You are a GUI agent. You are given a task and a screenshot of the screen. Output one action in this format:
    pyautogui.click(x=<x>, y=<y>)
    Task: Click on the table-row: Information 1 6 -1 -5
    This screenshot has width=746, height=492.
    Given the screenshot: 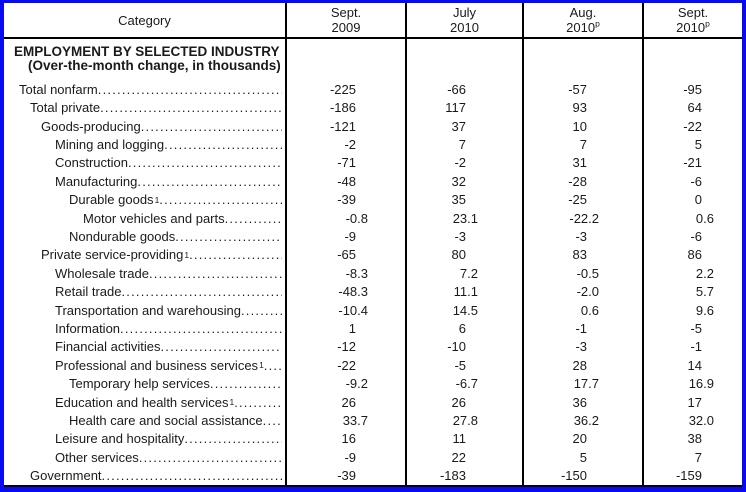 What is the action you would take?
    pyautogui.click(x=373, y=328)
    